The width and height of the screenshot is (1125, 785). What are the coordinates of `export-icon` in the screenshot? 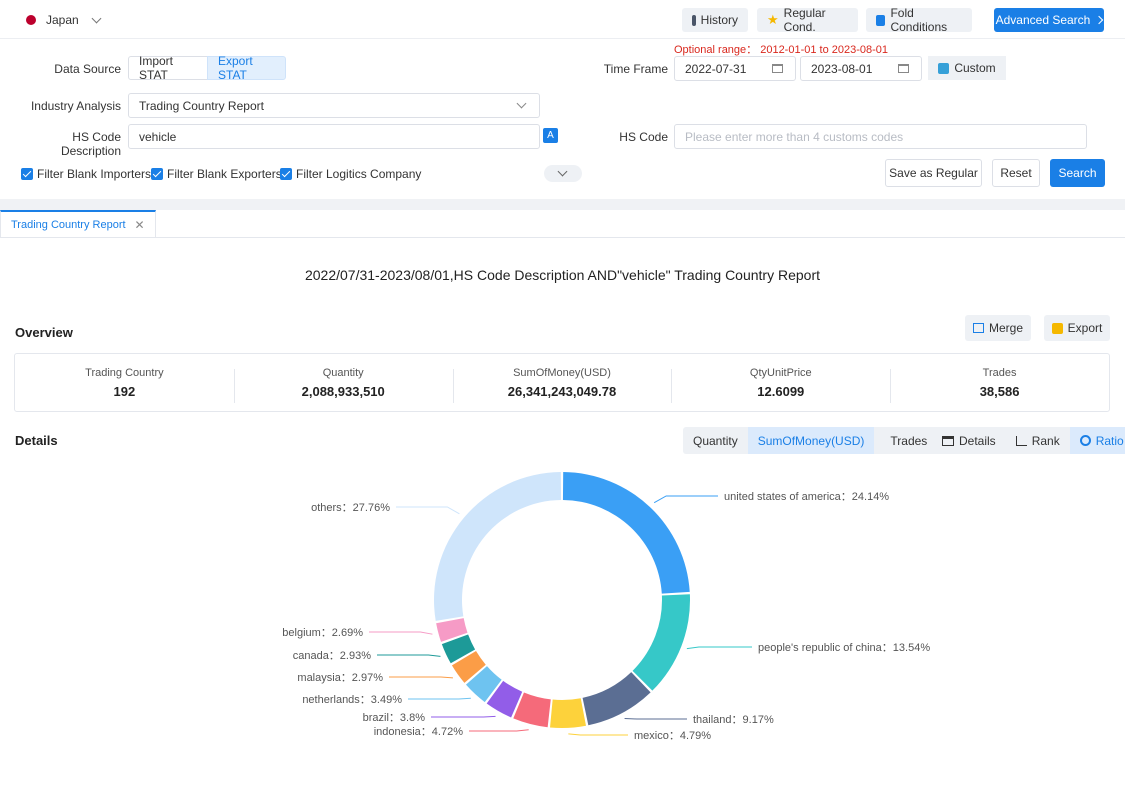 It's located at (1057, 328).